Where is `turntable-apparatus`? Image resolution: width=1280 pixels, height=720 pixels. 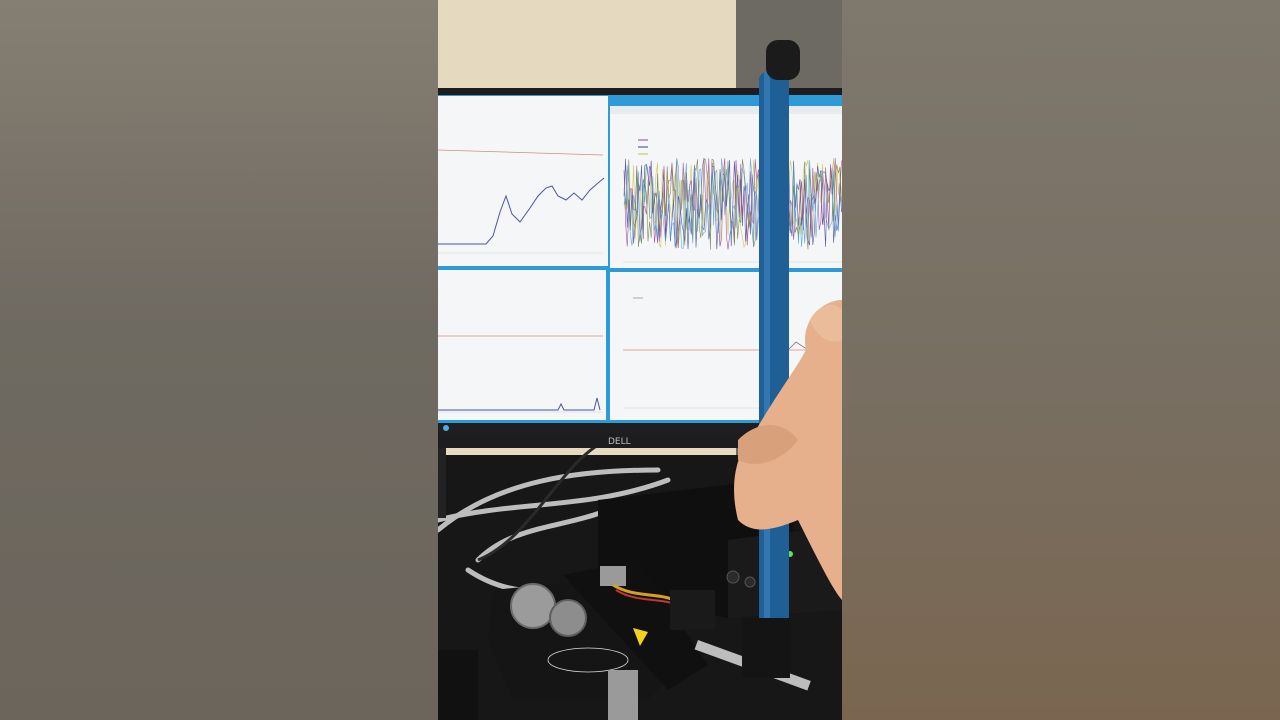 turntable-apparatus is located at coordinates (624, 640).